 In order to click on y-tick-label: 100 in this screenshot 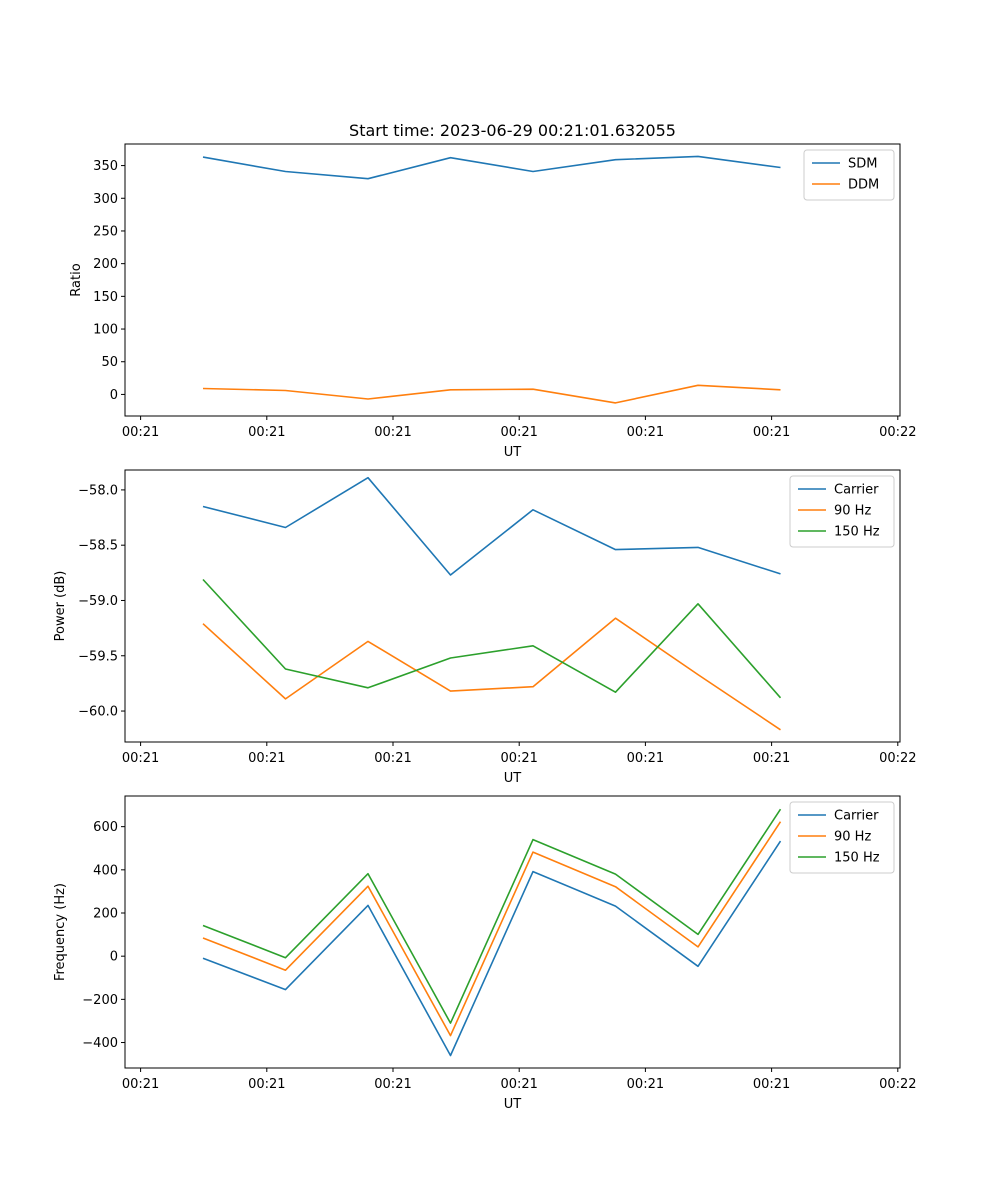, I will do `click(105, 330)`.